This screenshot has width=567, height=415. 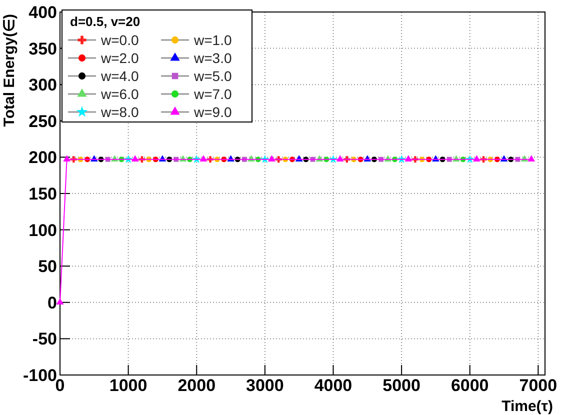 What do you see at coordinates (39, 375) in the screenshot?
I see `y-tick-label: -100` at bounding box center [39, 375].